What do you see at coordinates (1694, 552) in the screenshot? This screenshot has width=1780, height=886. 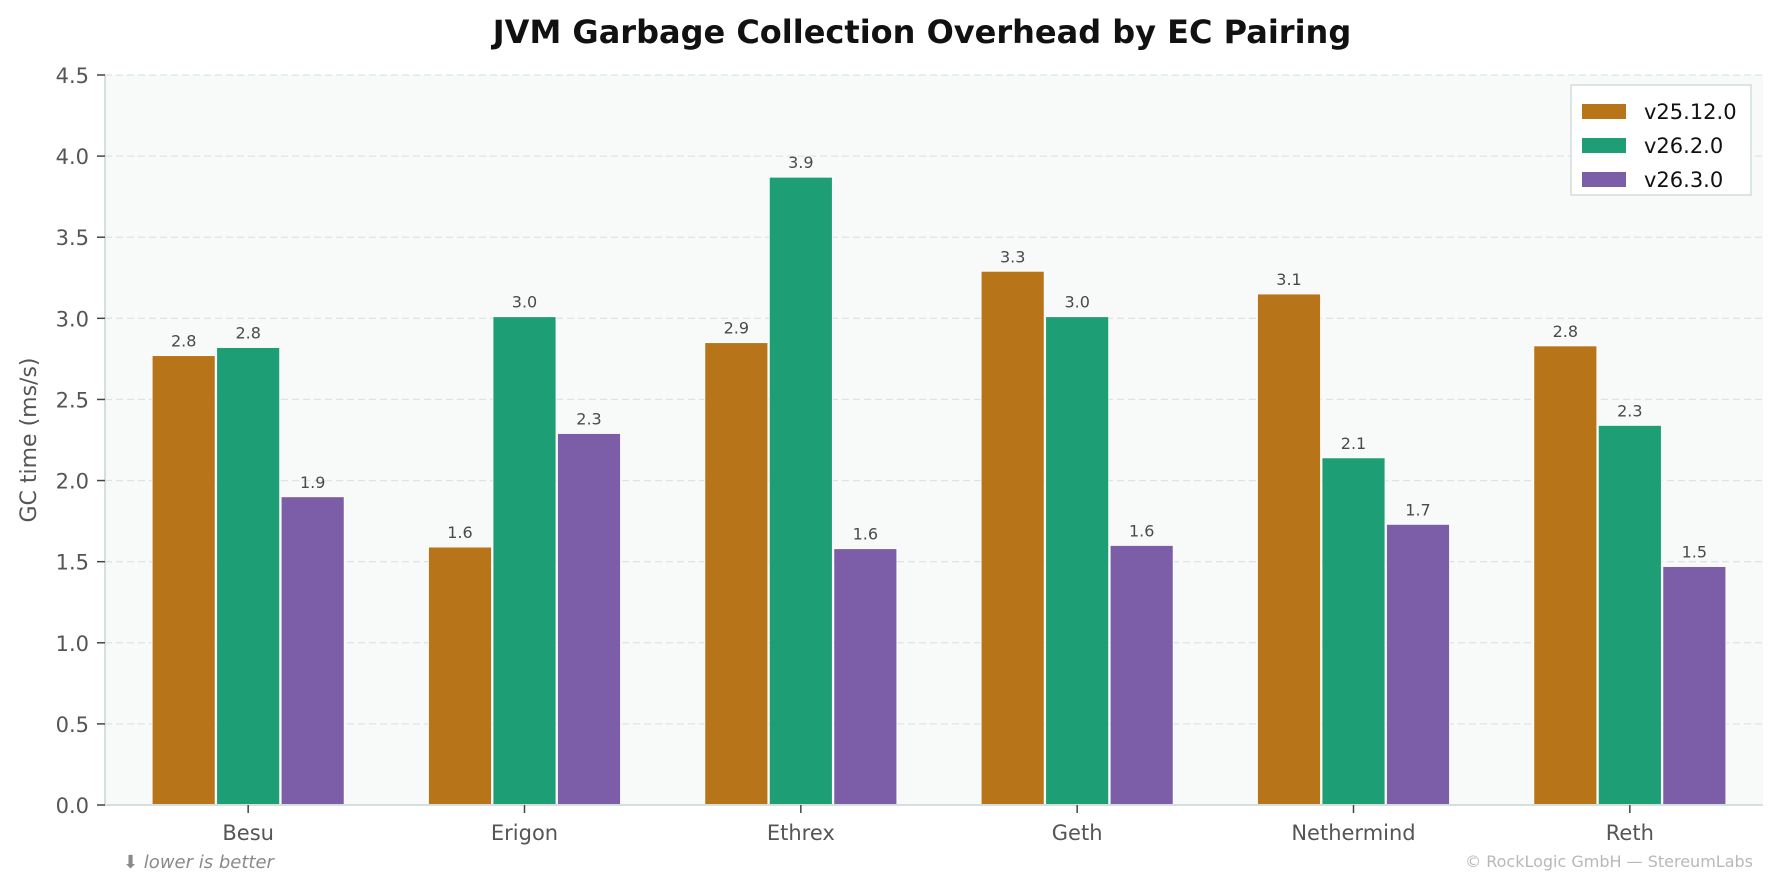 I see `bar-value-label: 1.5` at bounding box center [1694, 552].